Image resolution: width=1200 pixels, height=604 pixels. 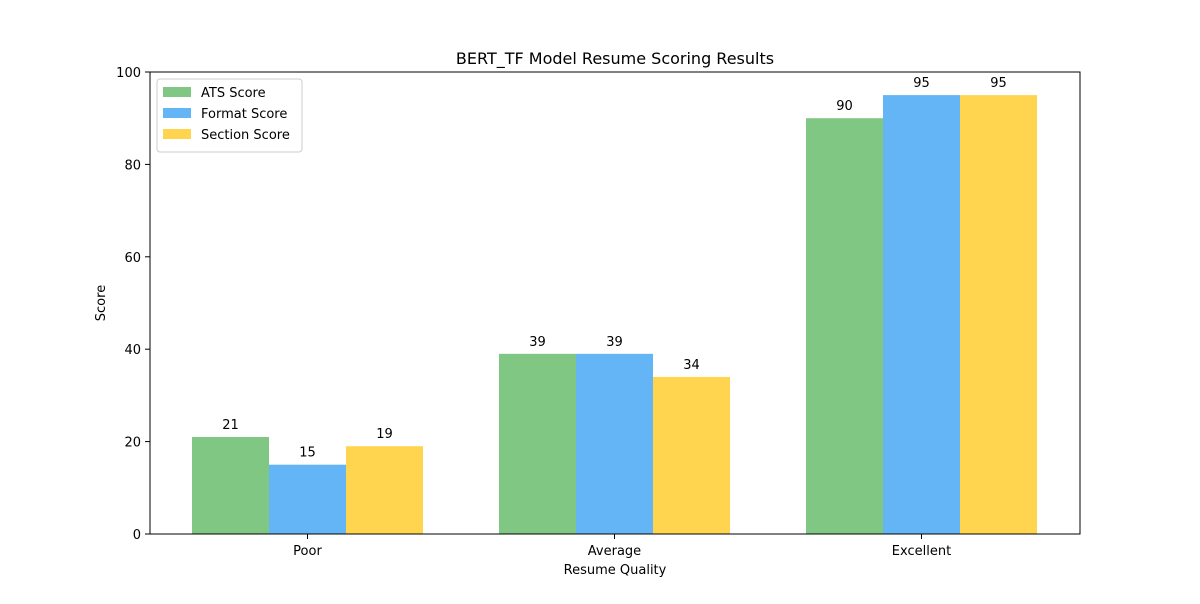 What do you see at coordinates (844, 326) in the screenshot?
I see `bar-ats-score-excellent` at bounding box center [844, 326].